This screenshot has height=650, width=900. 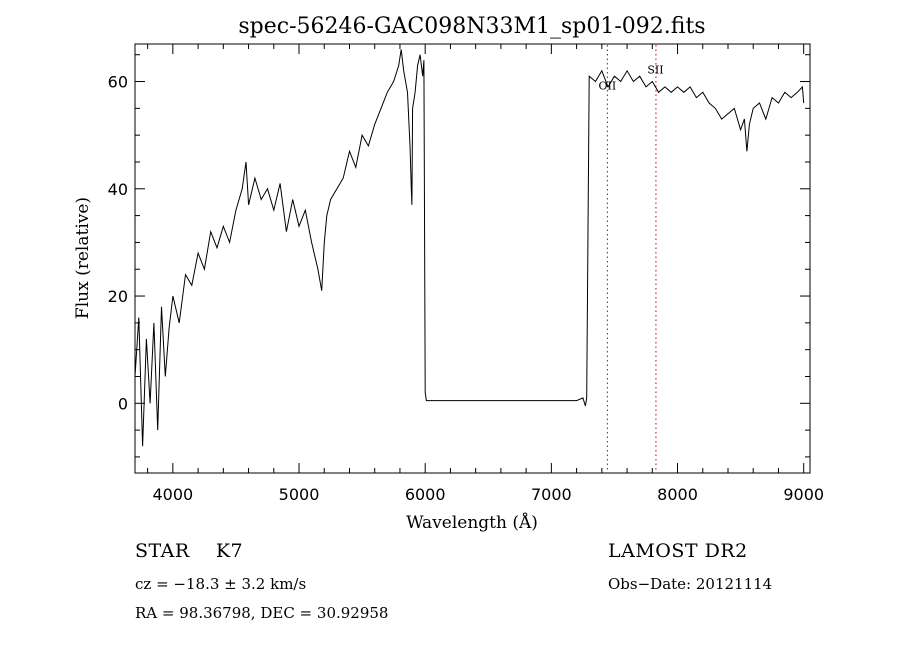 What do you see at coordinates (262, 613) in the screenshot?
I see `coordinates: RA = 98.36798, DEC = 30.92958` at bounding box center [262, 613].